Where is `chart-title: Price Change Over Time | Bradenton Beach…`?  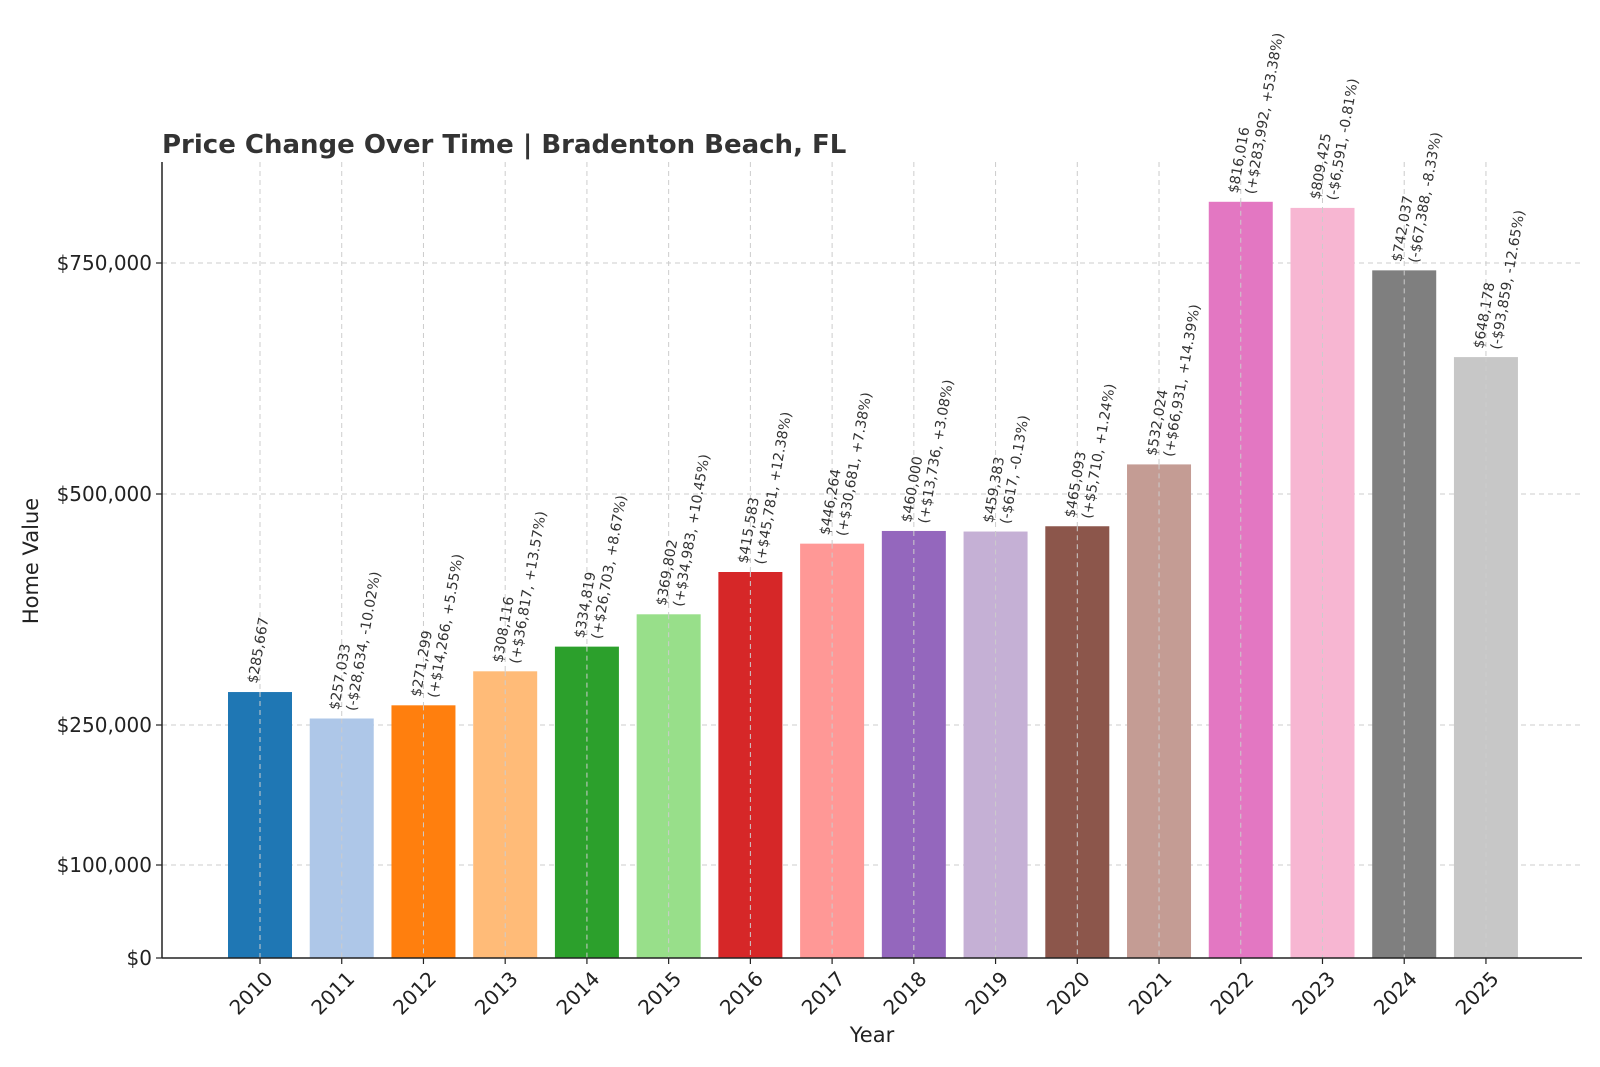
chart-title: Price Change Over Time | Bradenton Beach… is located at coordinates (504, 145).